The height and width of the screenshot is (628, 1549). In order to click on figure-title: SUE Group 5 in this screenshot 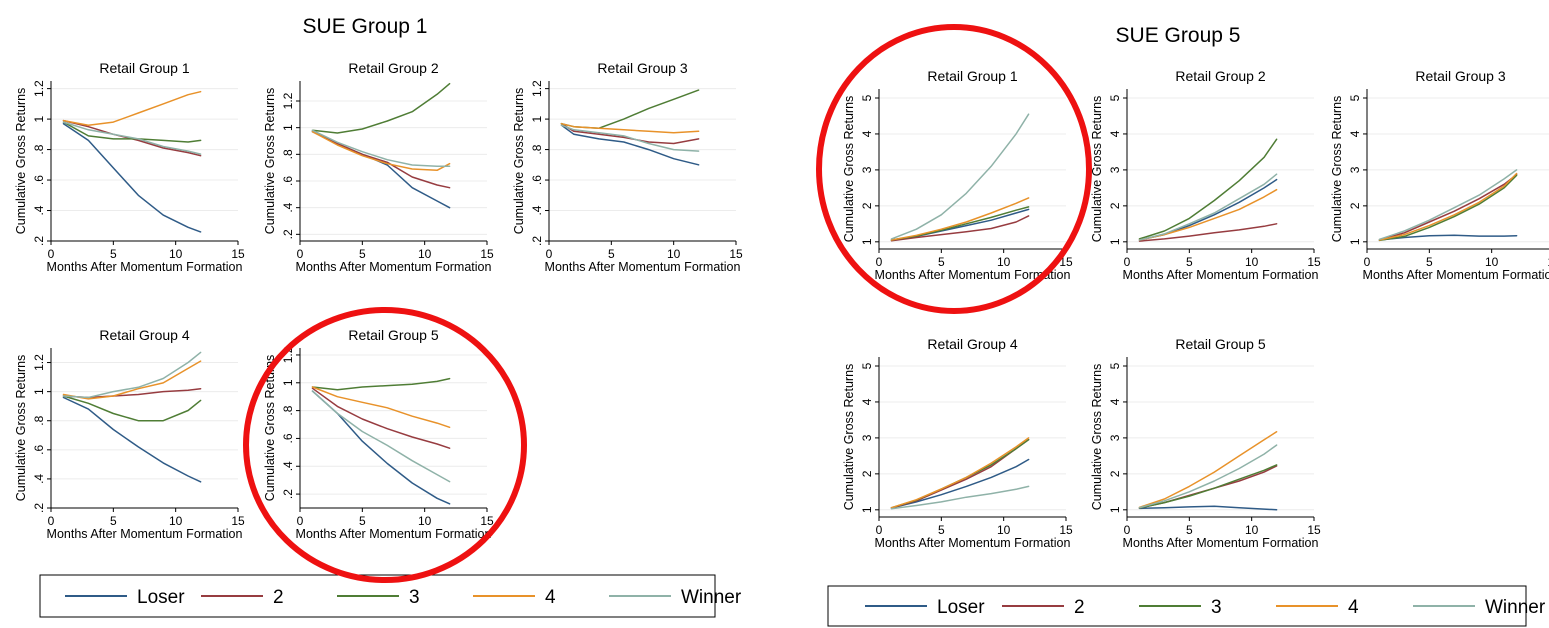, I will do `click(1178, 35)`.